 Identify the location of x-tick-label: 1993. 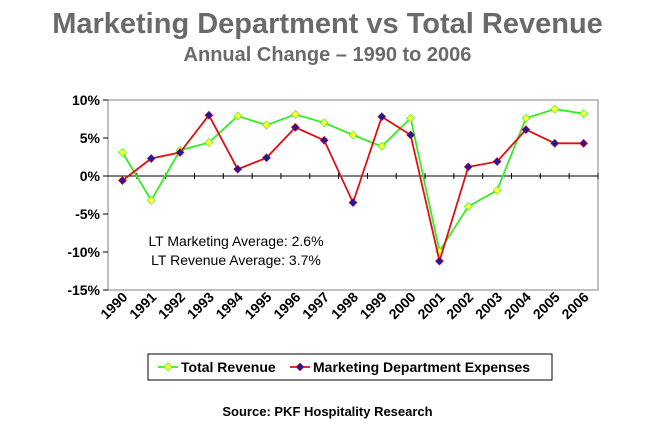
(200, 305).